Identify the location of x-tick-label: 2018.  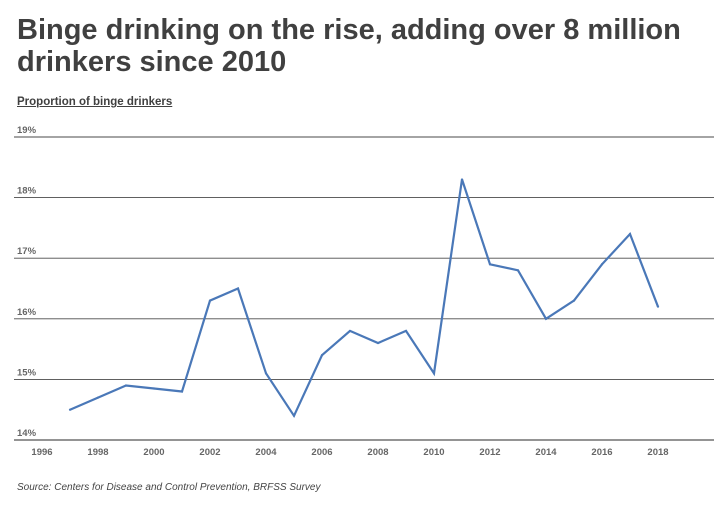
(657, 452).